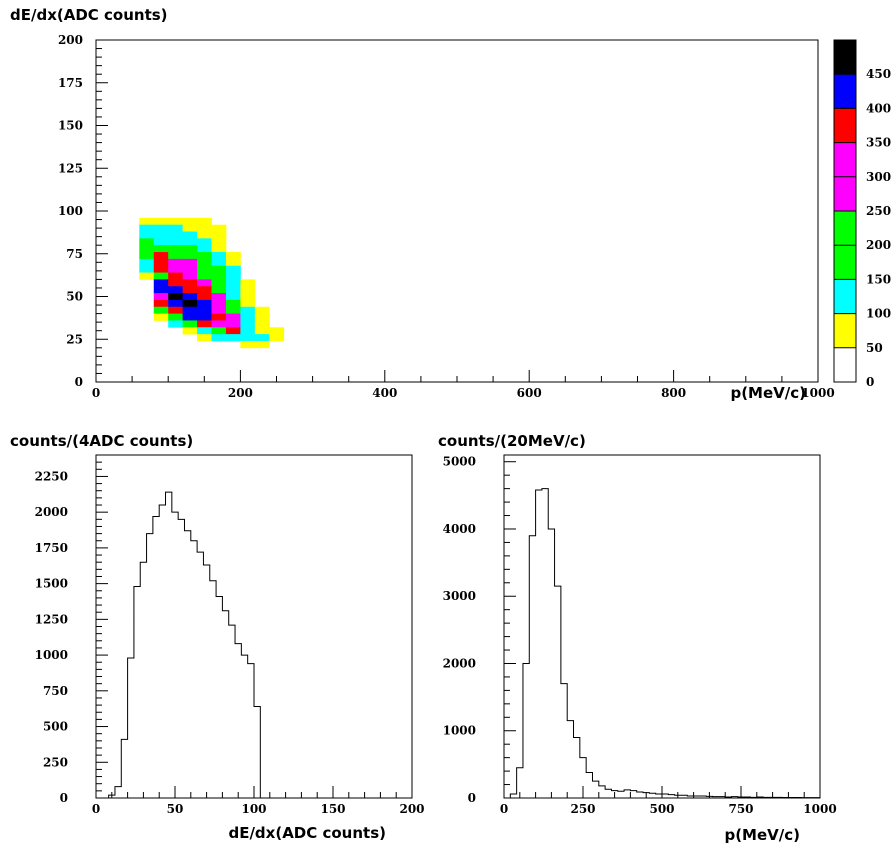  I want to click on heatmap-x-ticks: 0 200 400 600 800 1000, so click(463, 385).